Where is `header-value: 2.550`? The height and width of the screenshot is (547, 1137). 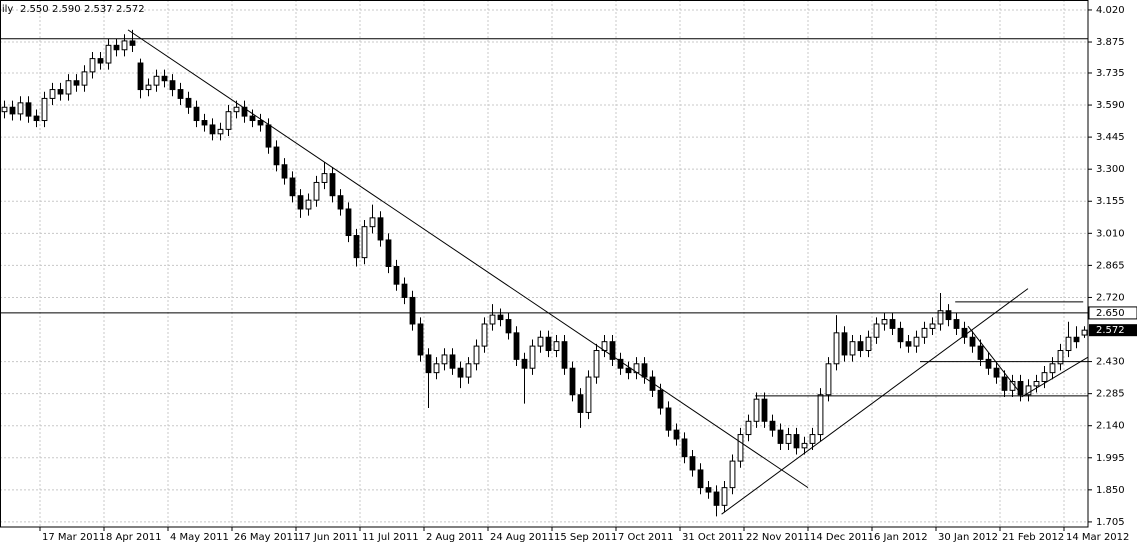 header-value: 2.550 is located at coordinates (34, 9).